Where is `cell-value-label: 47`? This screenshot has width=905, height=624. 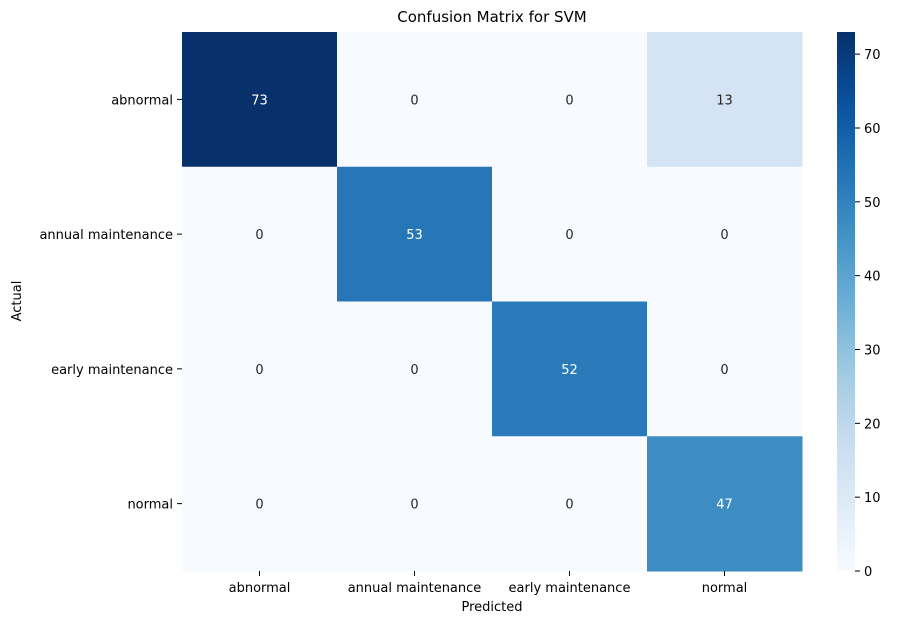
cell-value-label: 47 is located at coordinates (724, 505).